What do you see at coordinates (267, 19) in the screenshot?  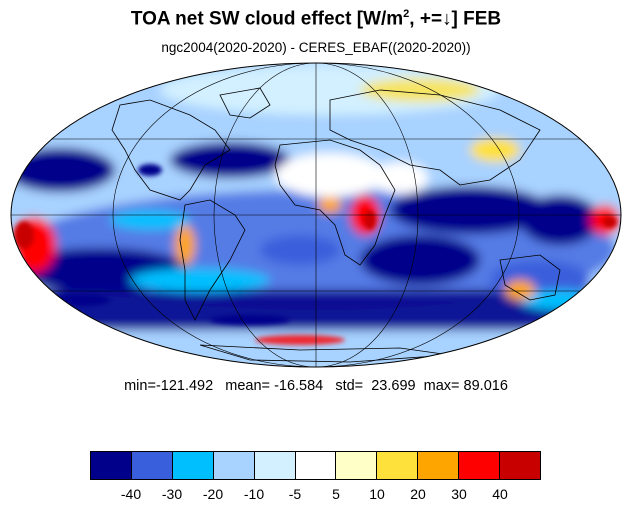 I see `title-main: TOA net SW cloud effect [W/m` at bounding box center [267, 19].